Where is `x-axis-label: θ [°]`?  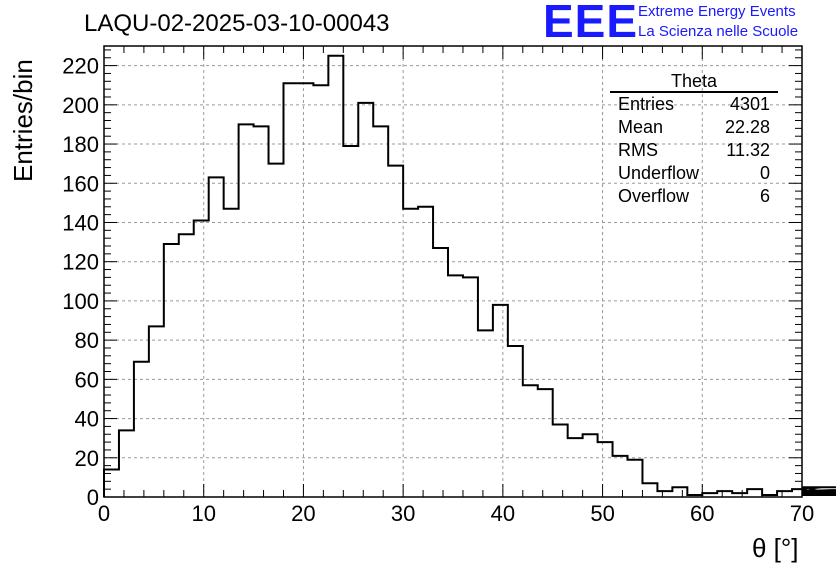 x-axis-label: θ [°] is located at coordinates (775, 548).